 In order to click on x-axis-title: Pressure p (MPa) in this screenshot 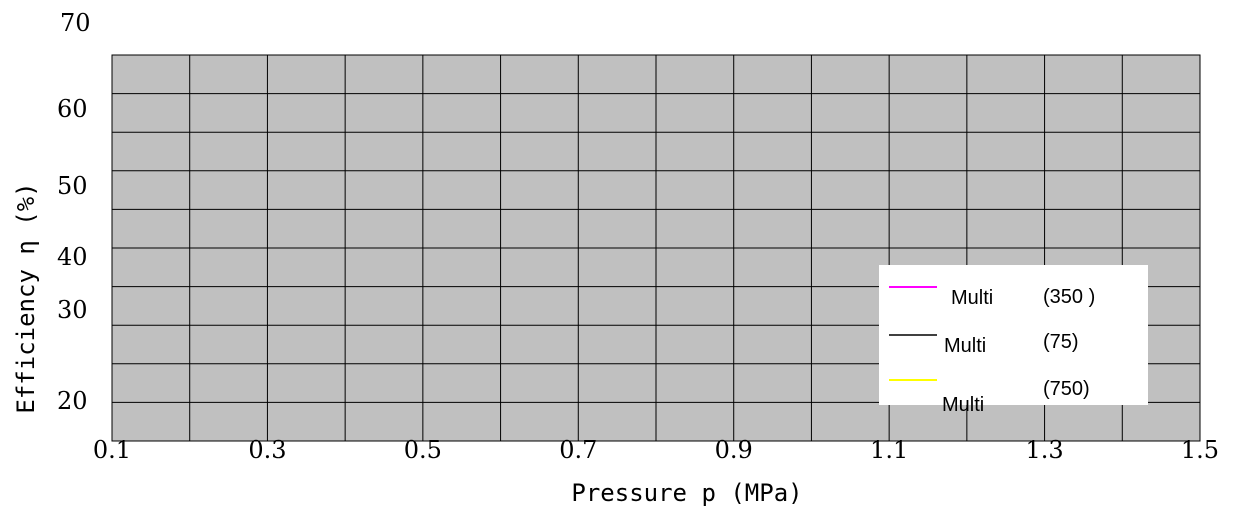, I will do `click(686, 493)`.